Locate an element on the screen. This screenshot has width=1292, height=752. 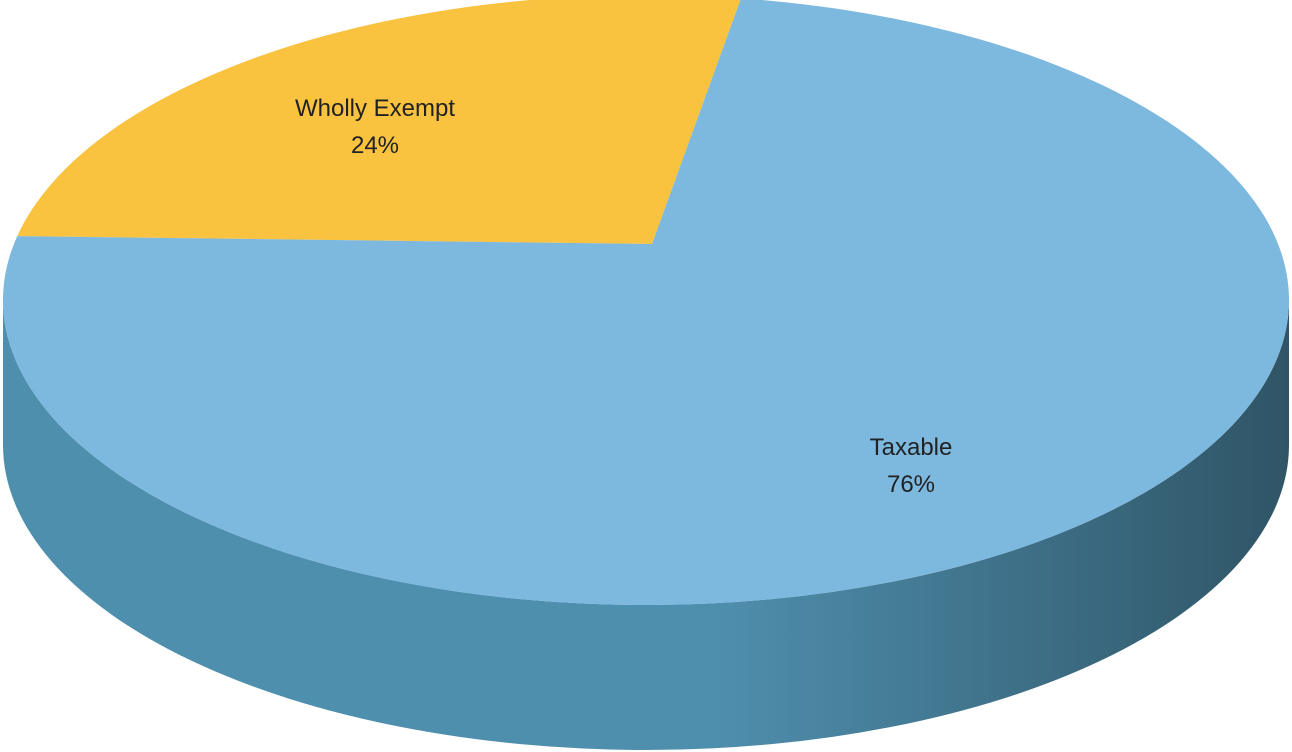
slice-value-label: 76% is located at coordinates (911, 484).